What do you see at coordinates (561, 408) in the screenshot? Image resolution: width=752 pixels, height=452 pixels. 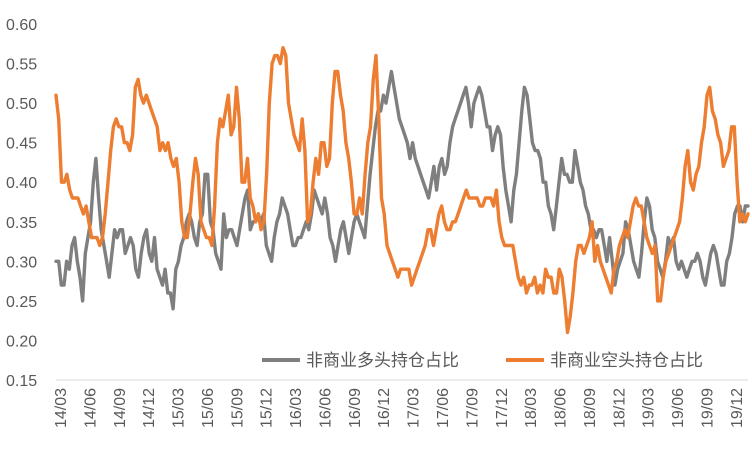 I see `x-tick-label: 18/06` at bounding box center [561, 408].